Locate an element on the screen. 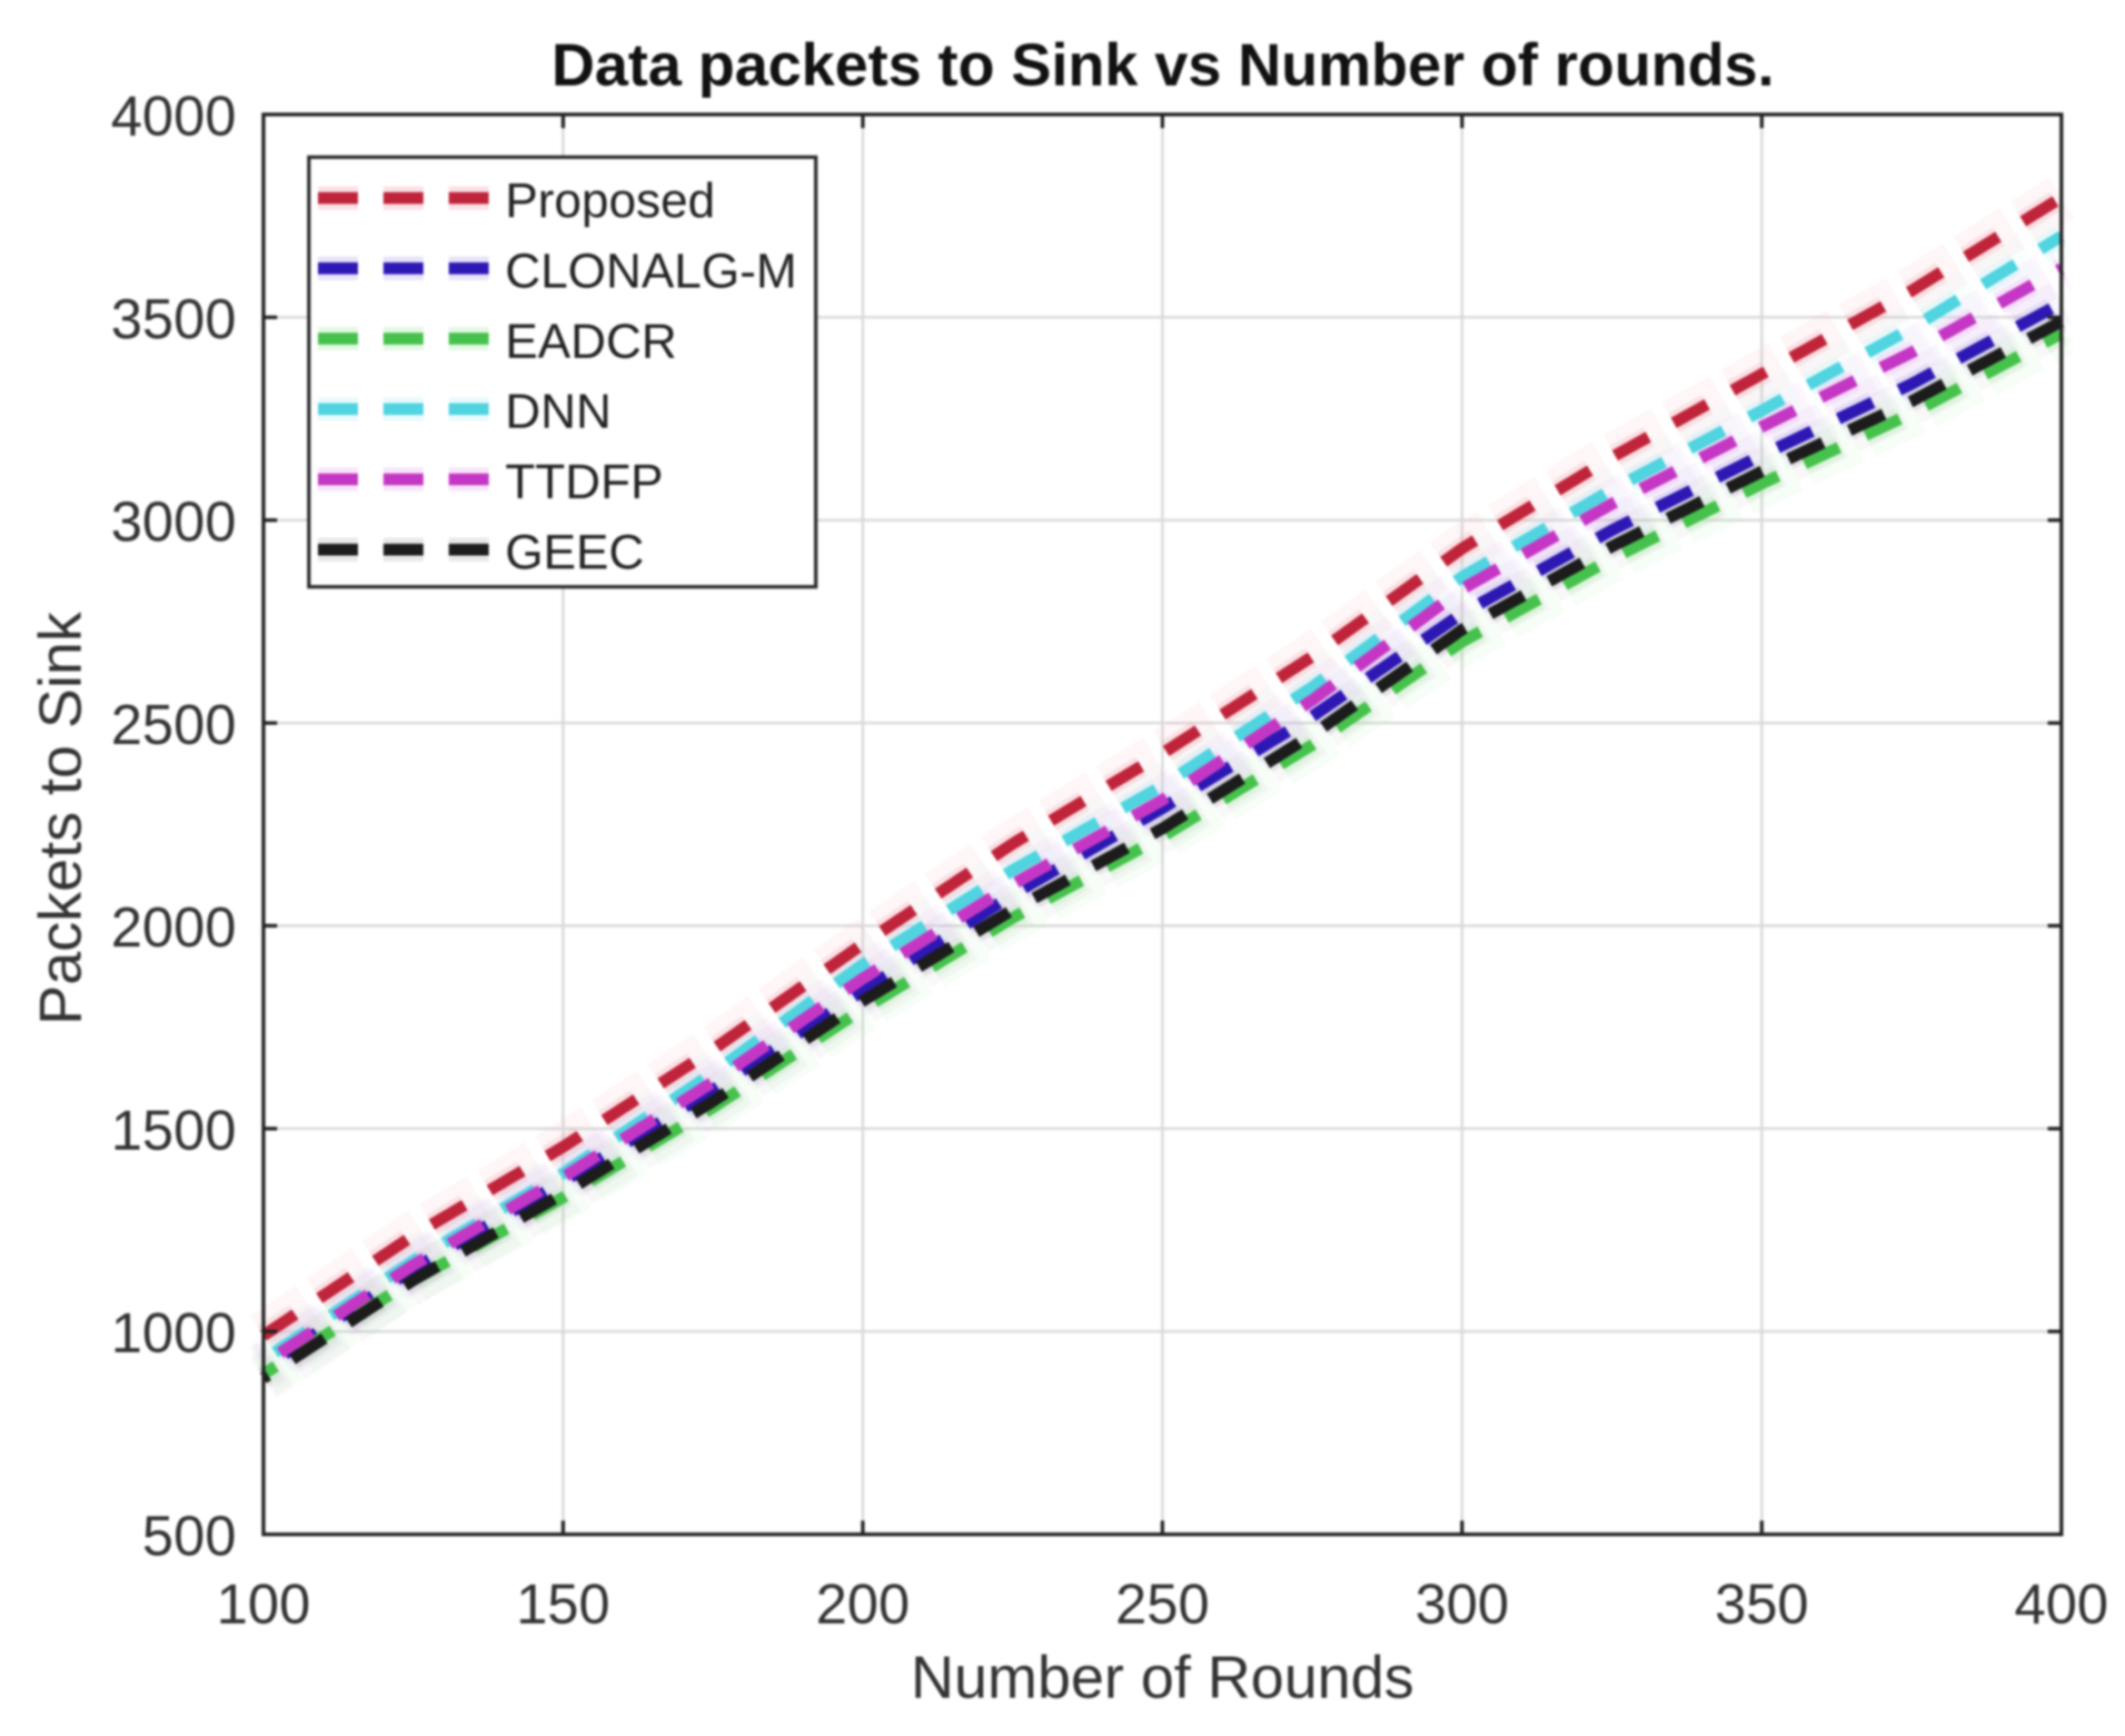 The height and width of the screenshot is (1736, 2125). svg-text: DNN is located at coordinates (558, 411).